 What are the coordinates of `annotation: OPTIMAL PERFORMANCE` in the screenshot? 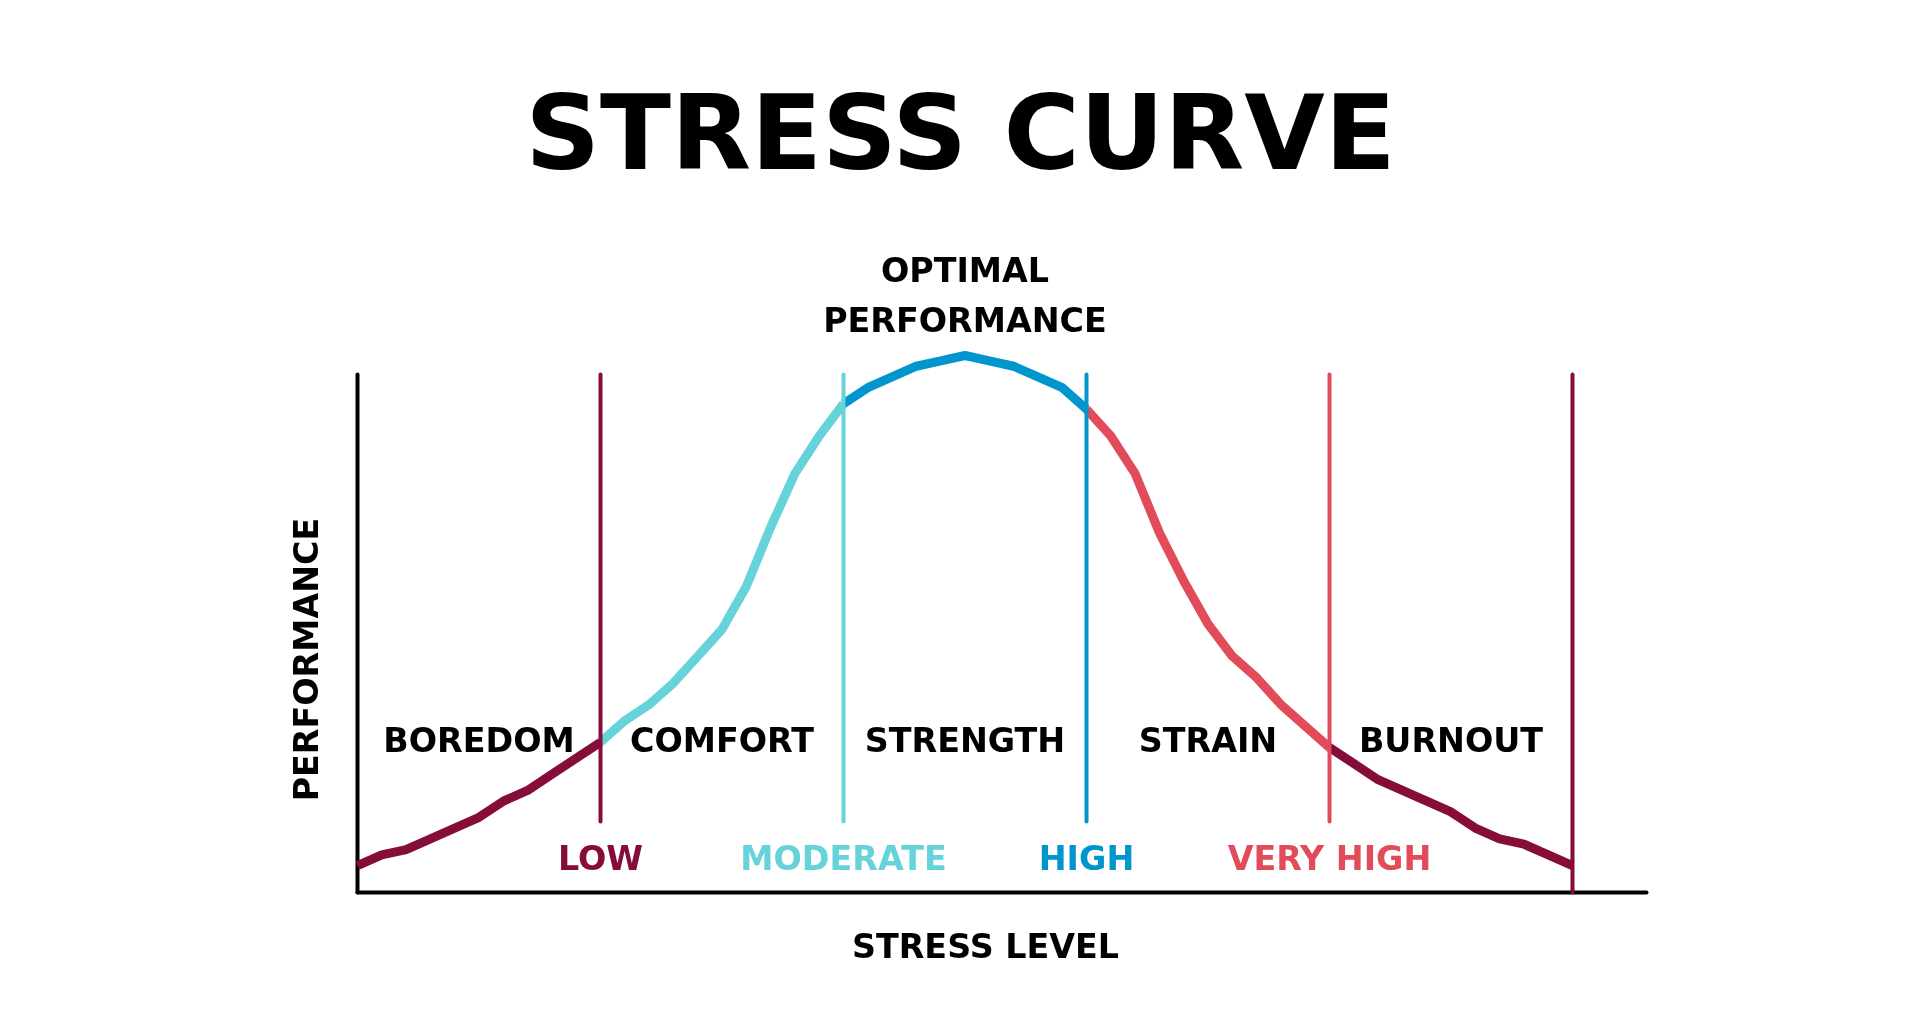 It's located at (965, 295).